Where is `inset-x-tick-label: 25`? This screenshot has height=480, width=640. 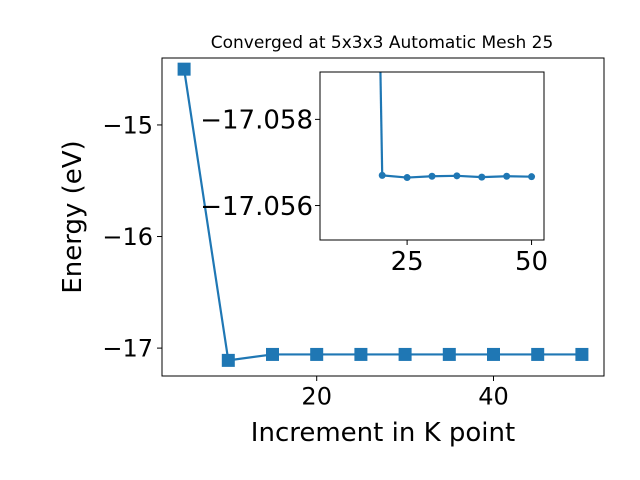
inset-x-tick-label: 25 is located at coordinates (407, 262).